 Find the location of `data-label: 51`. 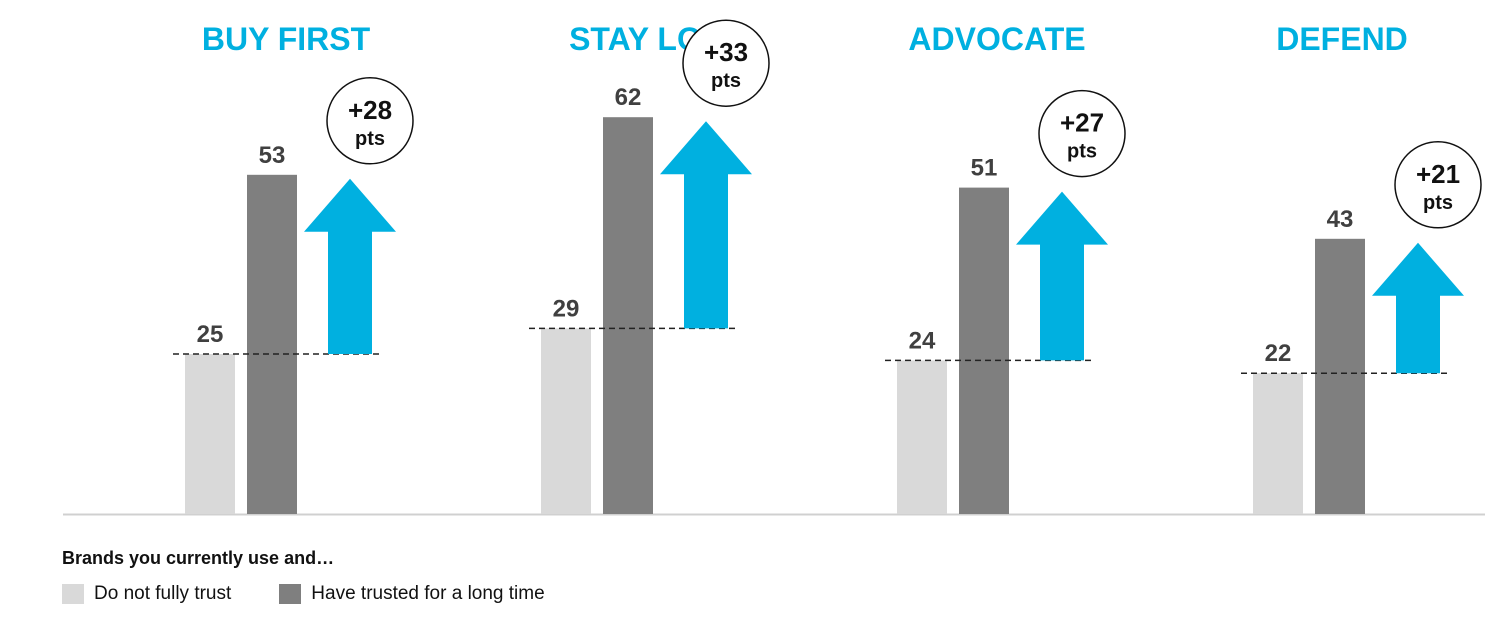

data-label: 51 is located at coordinates (984, 168).